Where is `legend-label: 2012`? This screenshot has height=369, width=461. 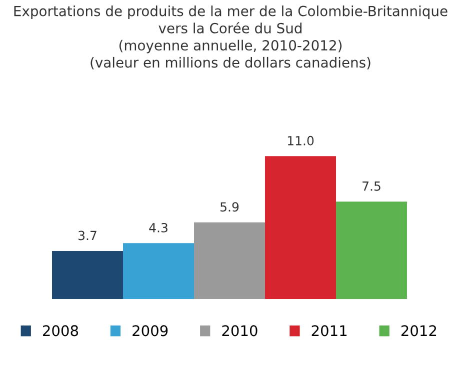
legend-label: 2012 is located at coordinates (418, 330).